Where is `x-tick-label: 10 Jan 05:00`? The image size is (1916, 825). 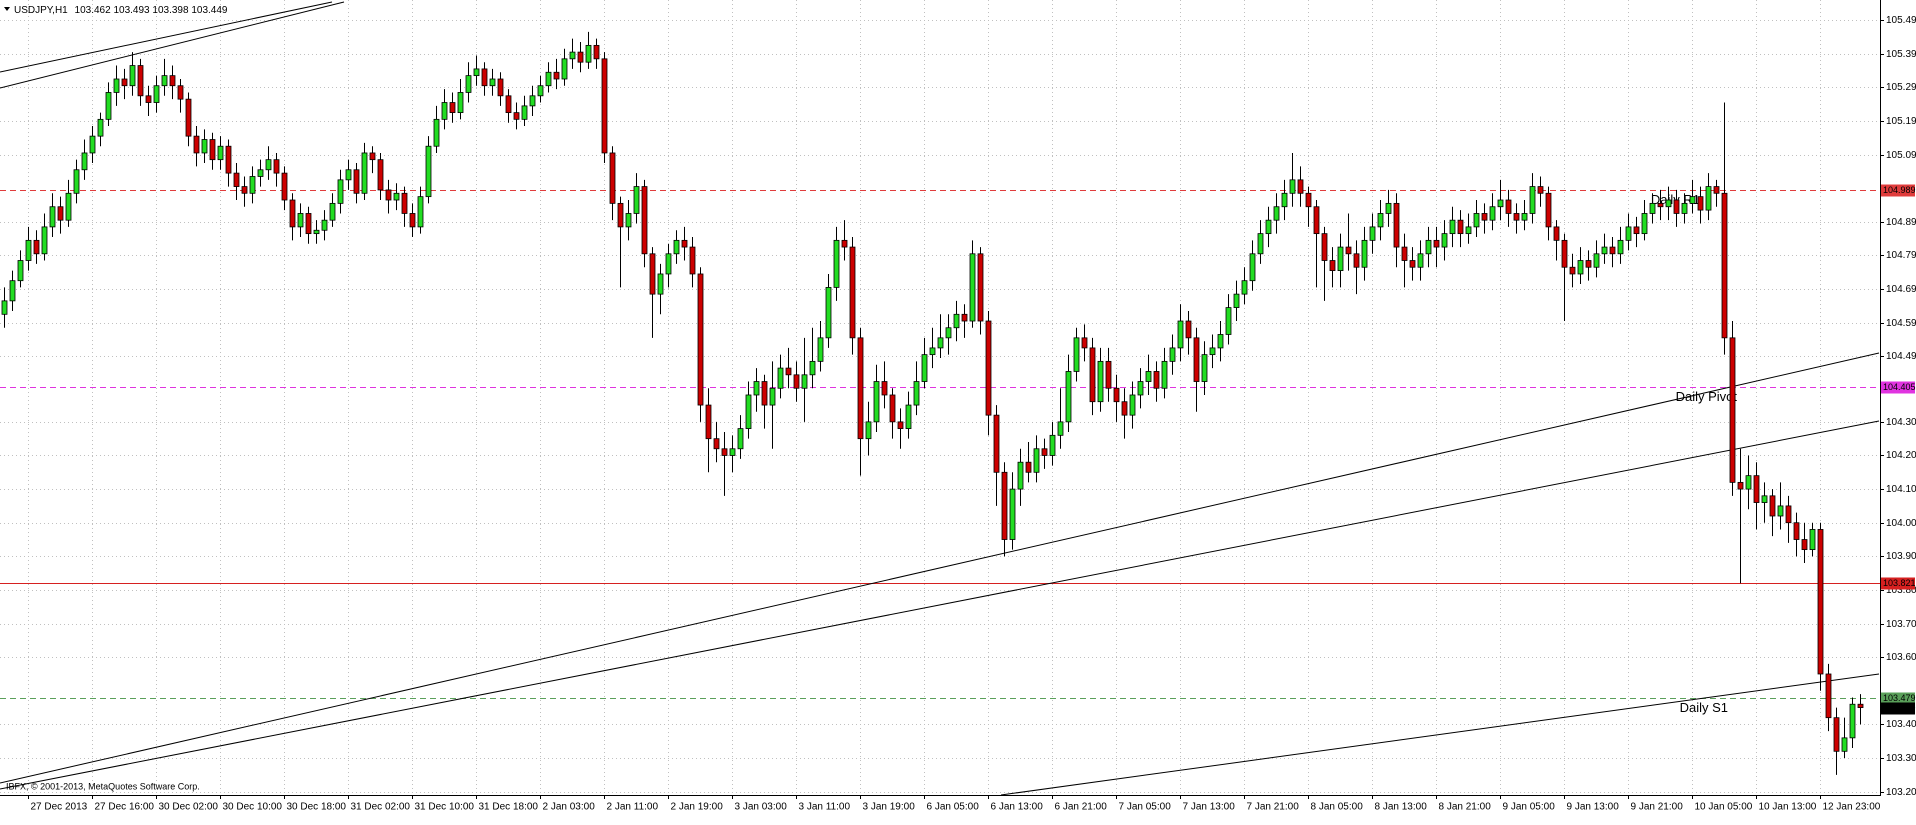
x-tick-label: 10 Jan 05:00 is located at coordinates (1724, 807).